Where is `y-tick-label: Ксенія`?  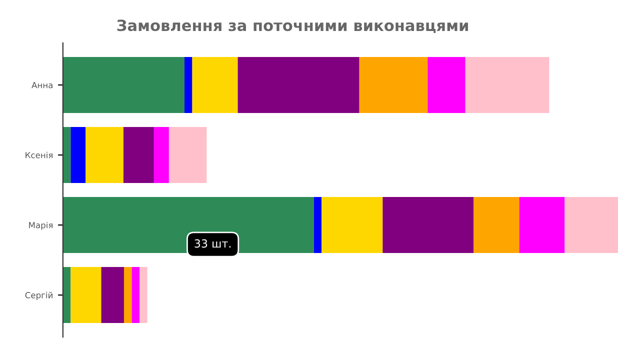
y-tick-label: Ксенія is located at coordinates (39, 155).